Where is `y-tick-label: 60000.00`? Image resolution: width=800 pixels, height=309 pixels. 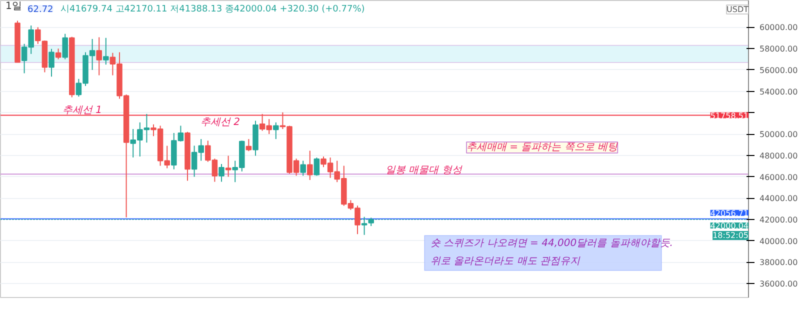 y-tick-label: 60000.00 is located at coordinates (779, 27).